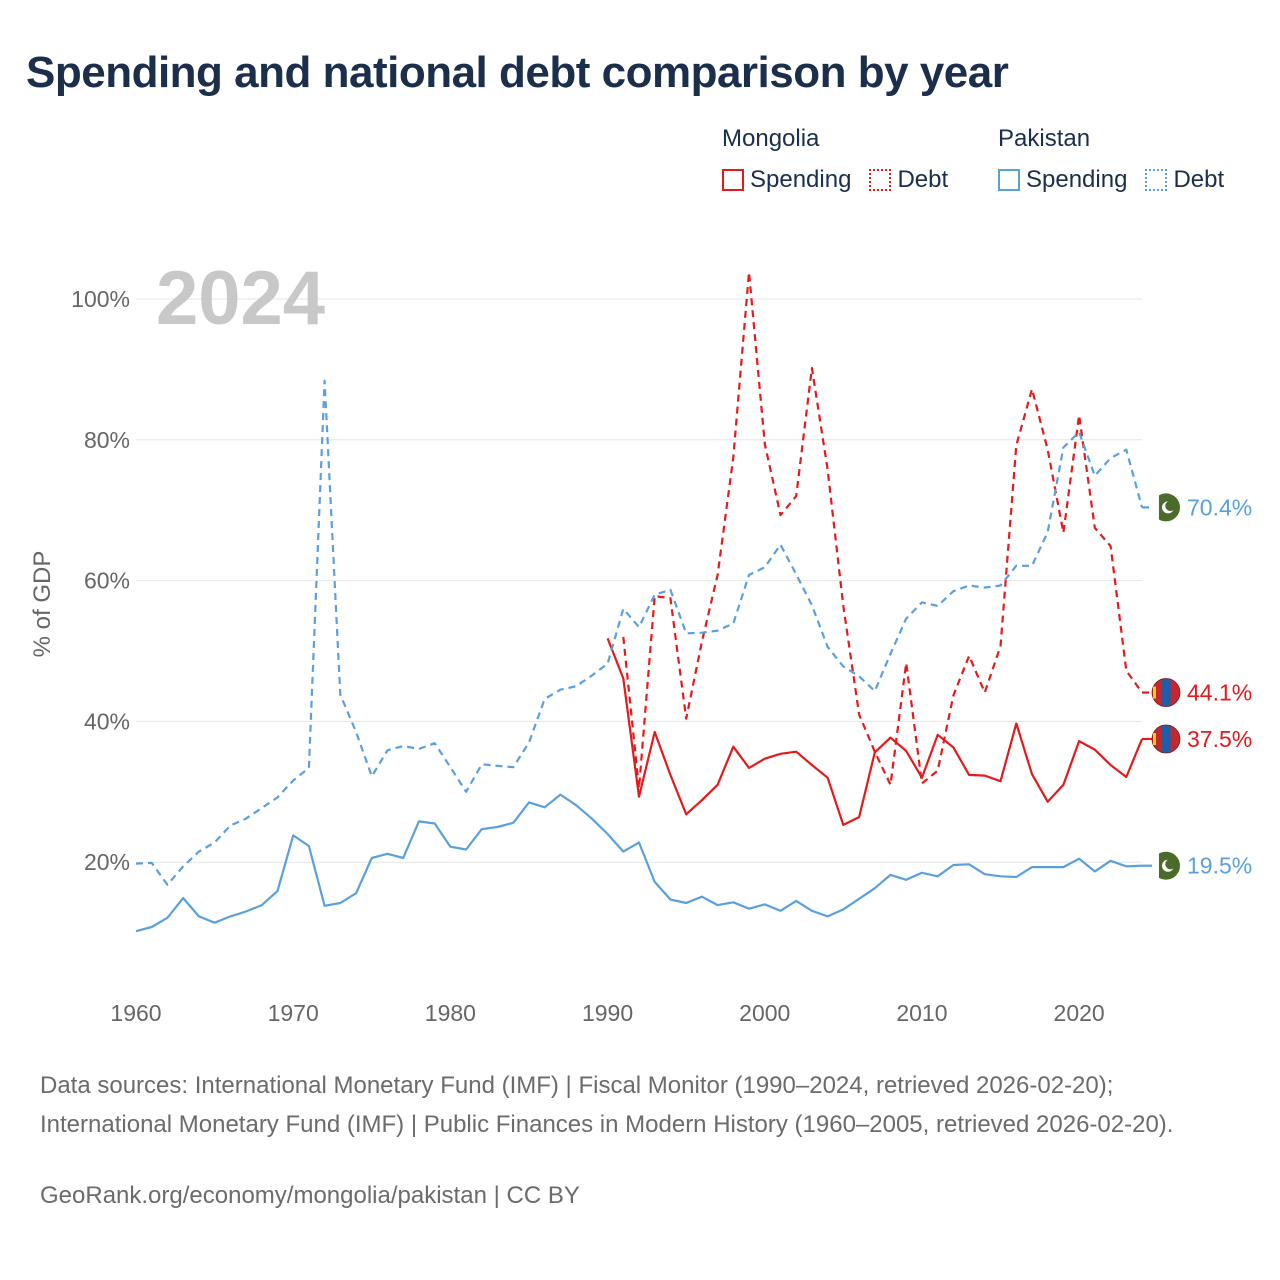 Image resolution: width=1280 pixels, height=1280 pixels. I want to click on y-tick-label: 20%, so click(107, 862).